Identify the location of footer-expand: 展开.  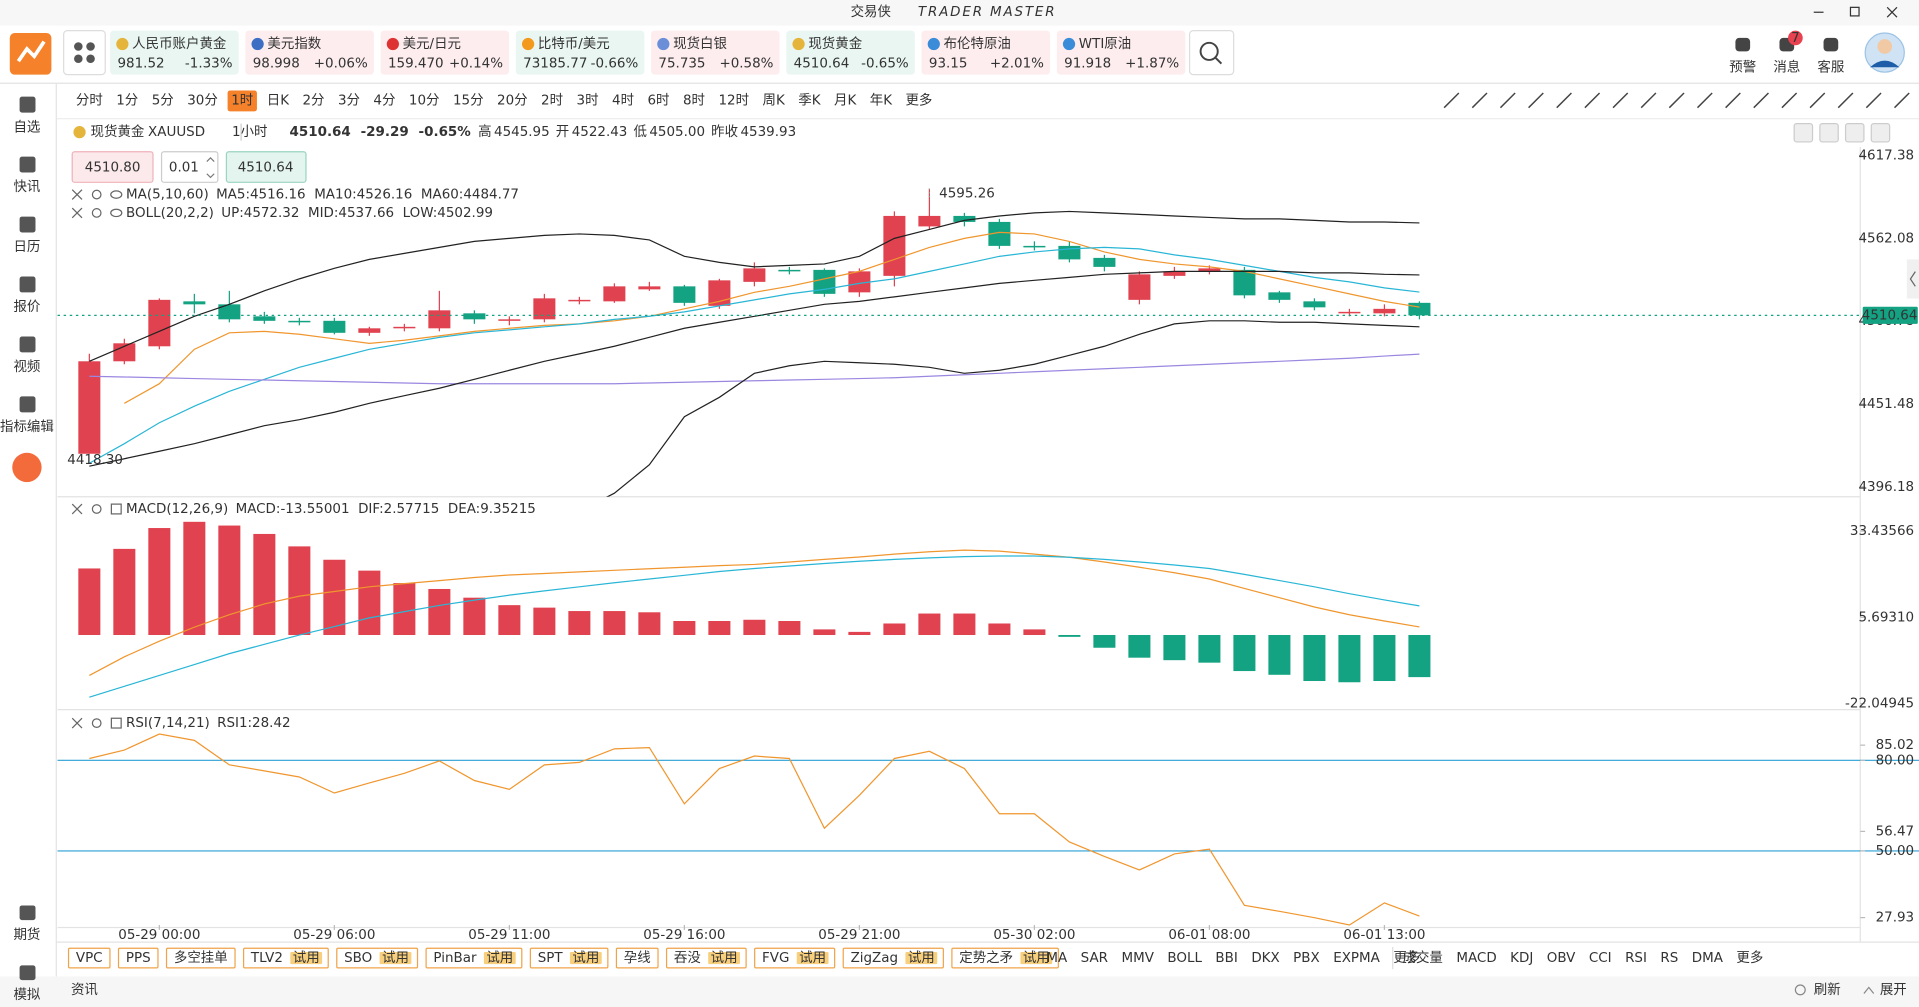
(1893, 990).